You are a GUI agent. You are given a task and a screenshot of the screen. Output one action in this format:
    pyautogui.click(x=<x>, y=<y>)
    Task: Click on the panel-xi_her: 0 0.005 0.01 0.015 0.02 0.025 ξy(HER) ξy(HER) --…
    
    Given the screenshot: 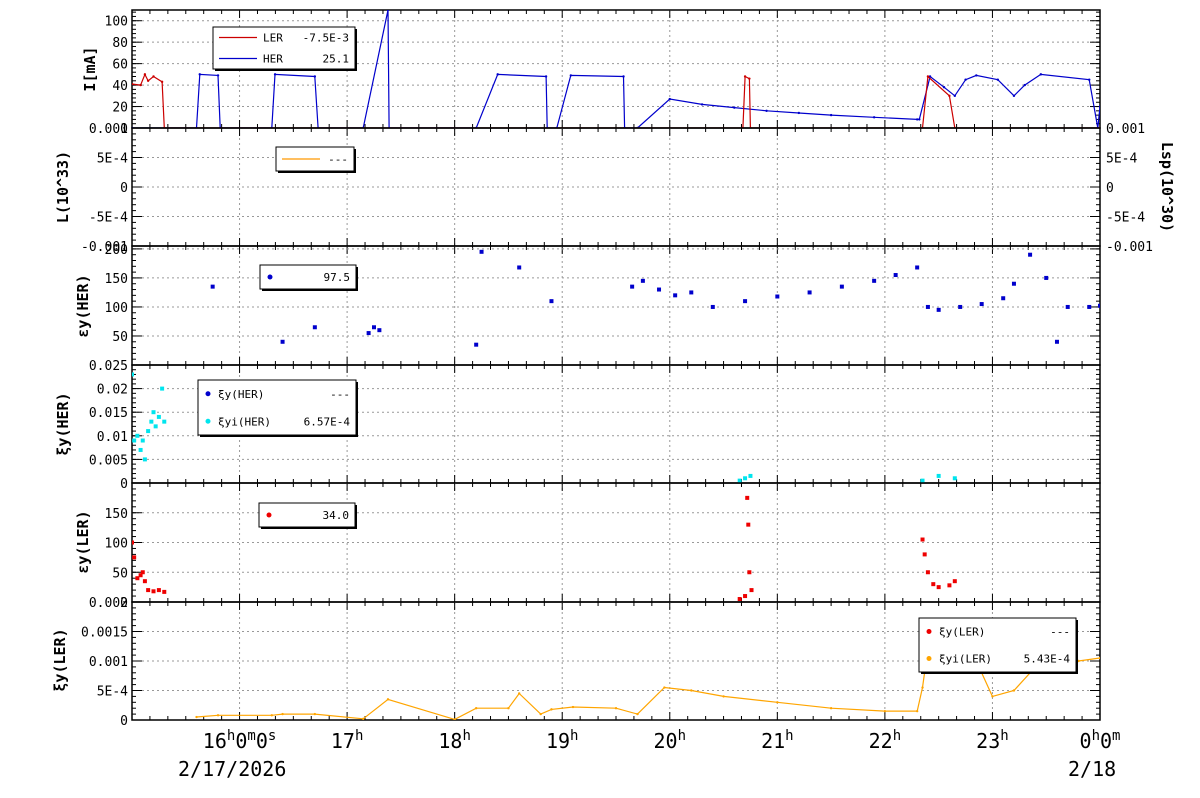 What is the action you would take?
    pyautogui.click(x=577, y=425)
    